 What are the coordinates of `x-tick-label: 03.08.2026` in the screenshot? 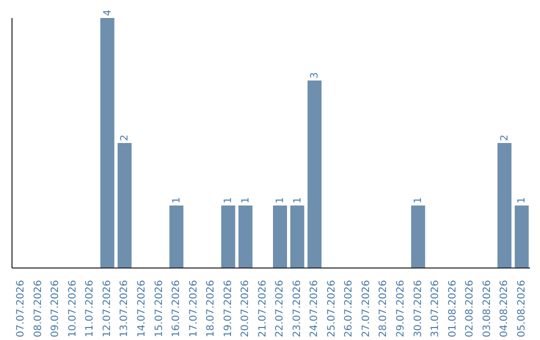 It's located at (487, 309).